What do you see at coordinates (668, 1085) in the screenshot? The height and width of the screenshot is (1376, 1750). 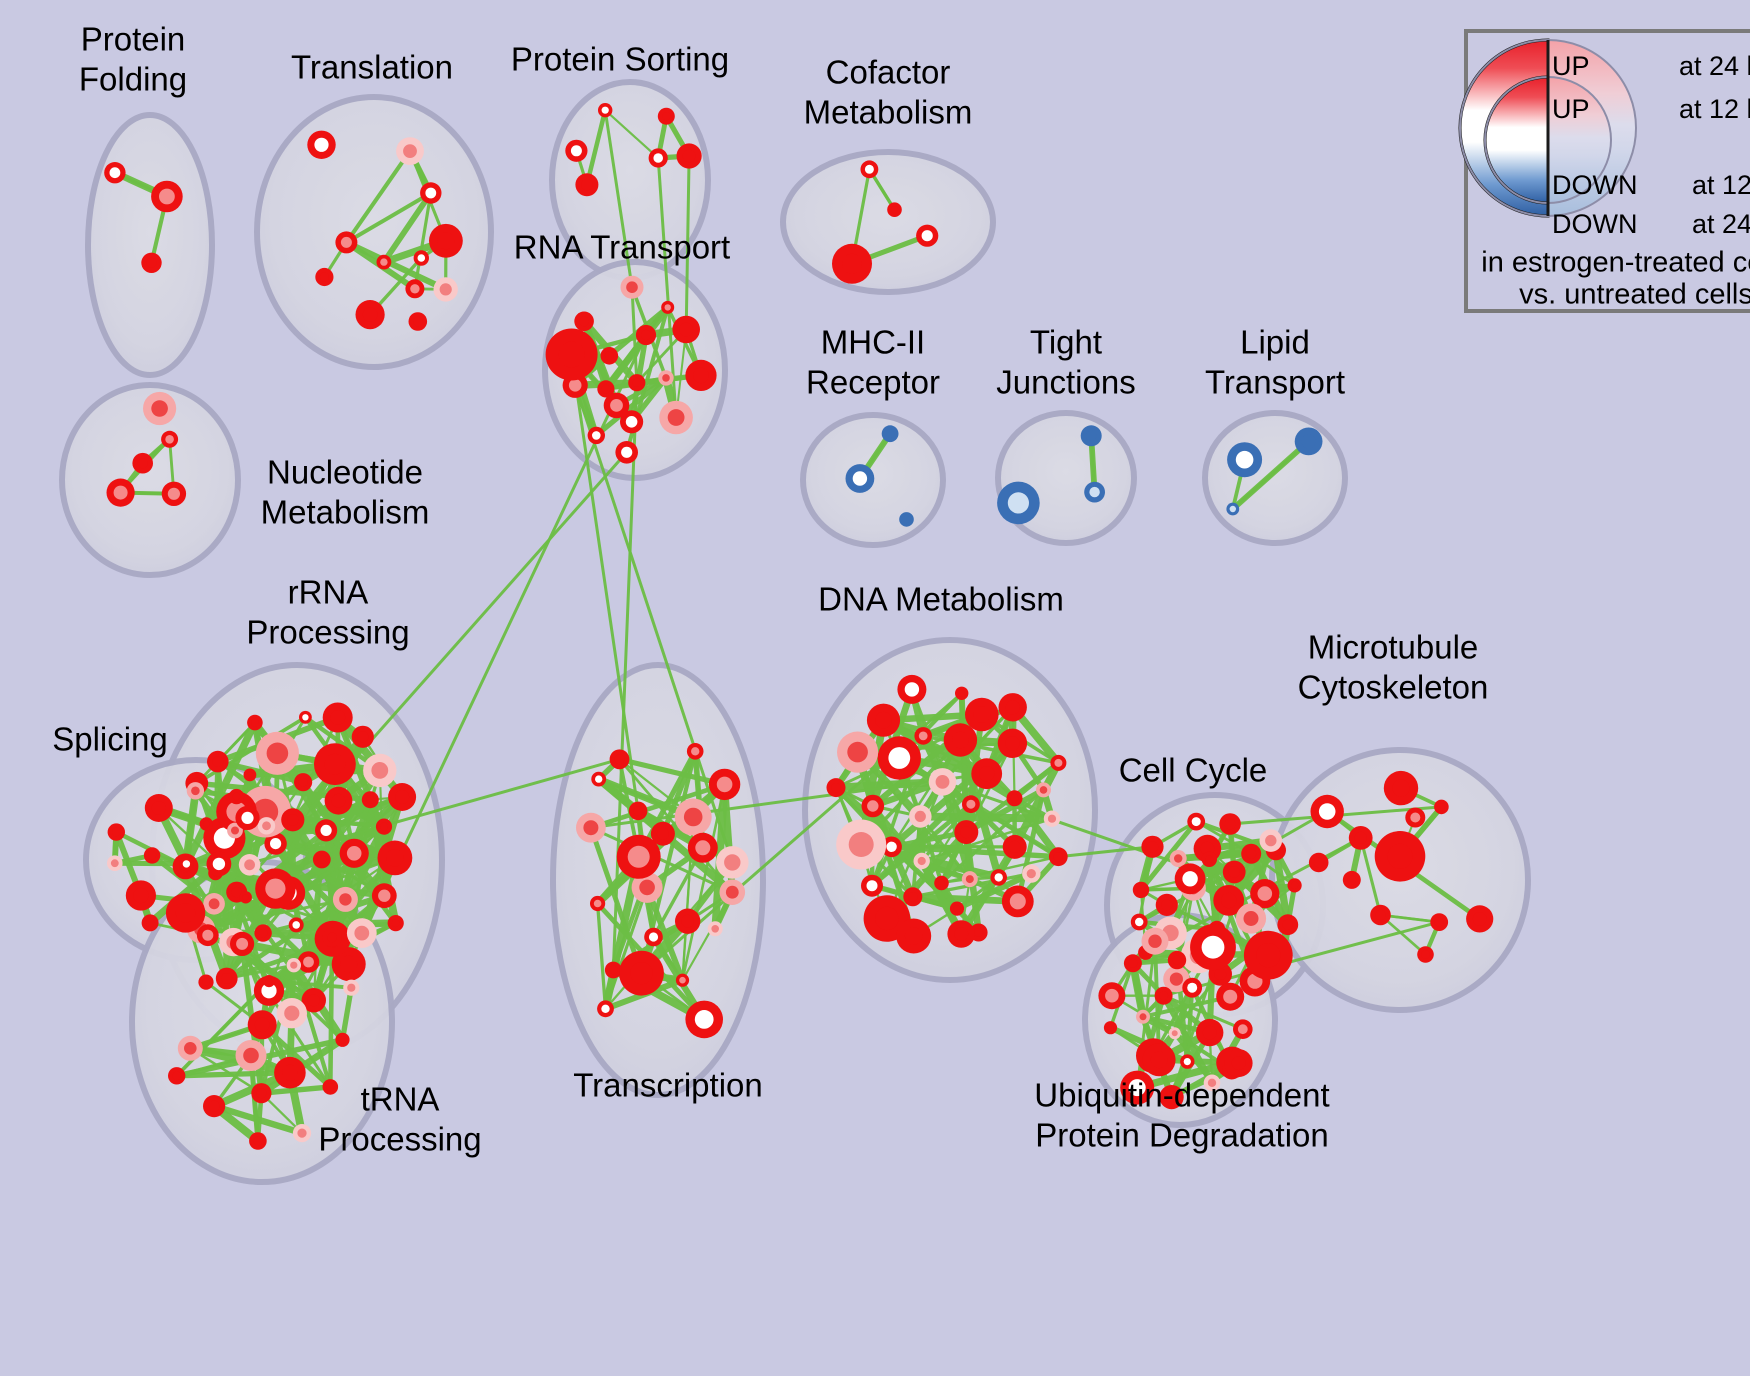 I see `cluster-label-transcription: Transcription` at bounding box center [668, 1085].